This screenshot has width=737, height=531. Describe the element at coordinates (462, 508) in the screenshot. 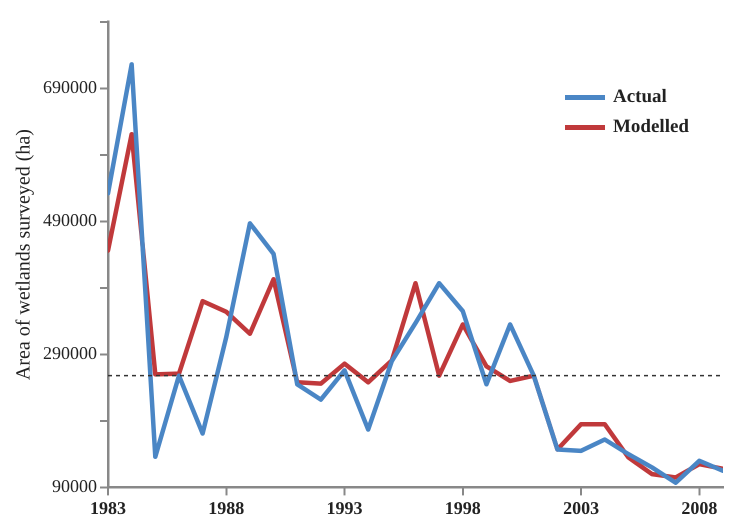

I see `x-tick-label: 1998` at that location.